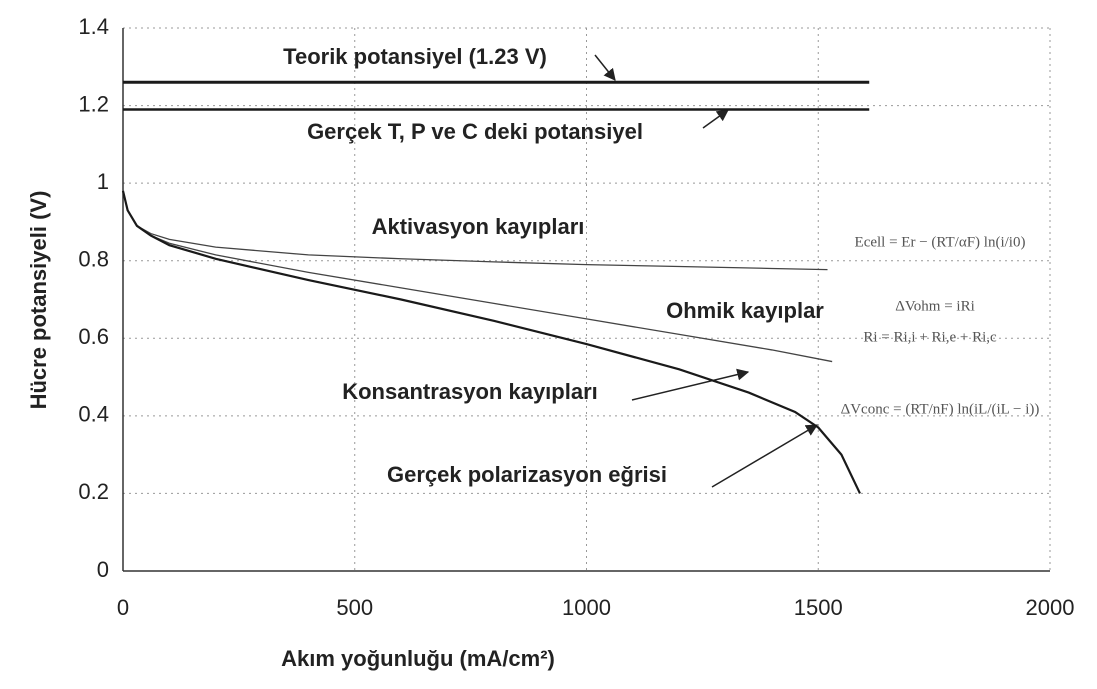  What do you see at coordinates (93, 414) in the screenshot?
I see `y-tick-label: 0.4` at bounding box center [93, 414].